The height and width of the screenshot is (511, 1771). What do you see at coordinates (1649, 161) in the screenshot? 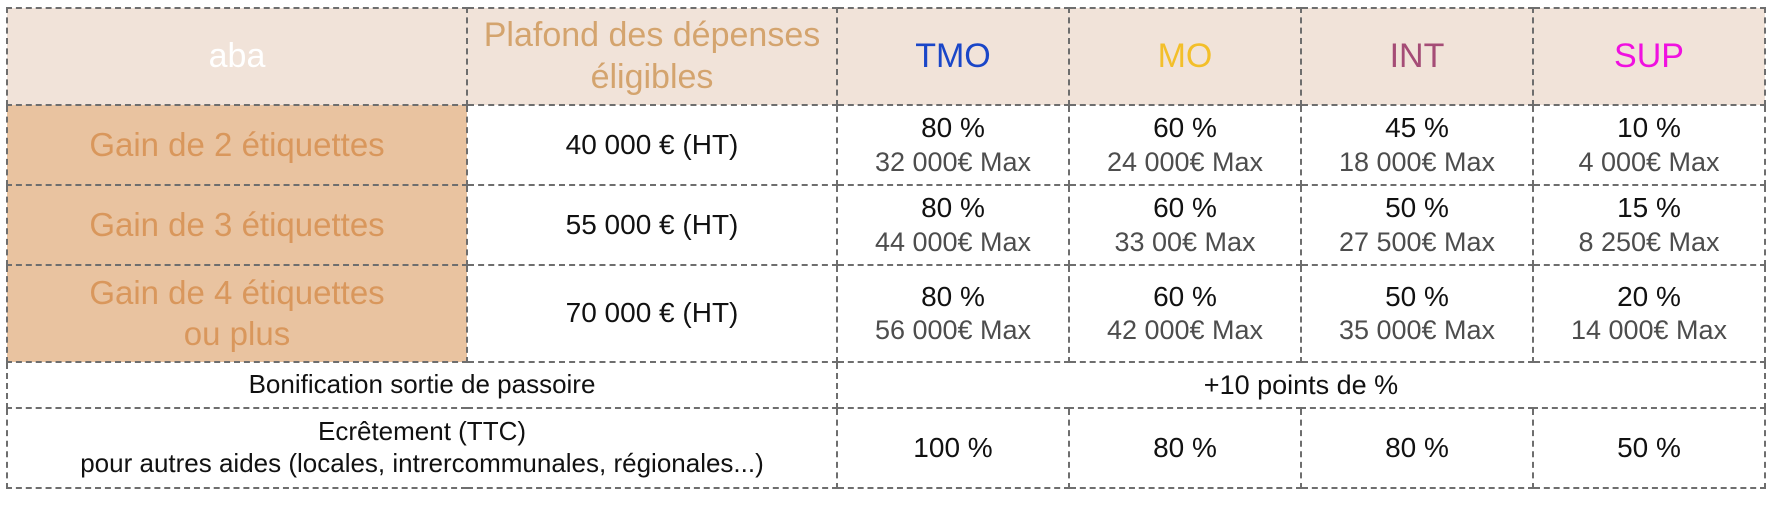
I see `rate-max: 4 000€ Max` at bounding box center [1649, 161].